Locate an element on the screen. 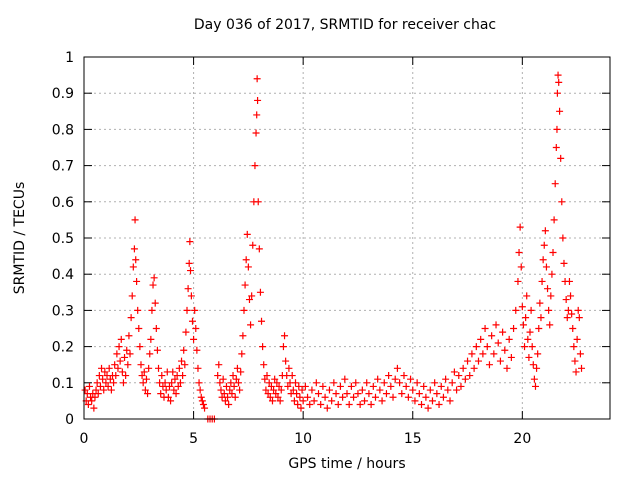  x-tick-label: 20 is located at coordinates (522, 439).